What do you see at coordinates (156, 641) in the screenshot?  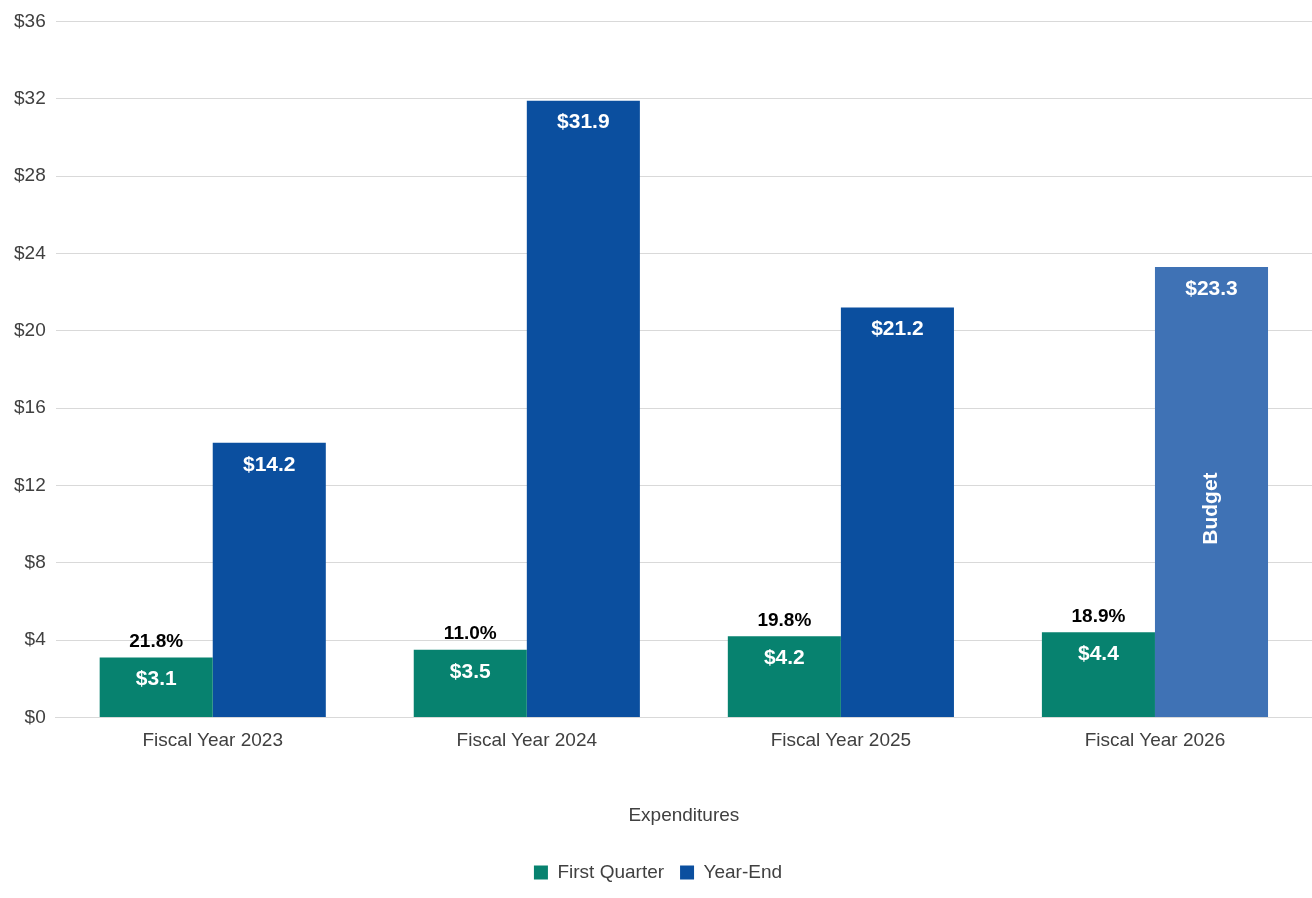 I see `annotation: 21.8%` at bounding box center [156, 641].